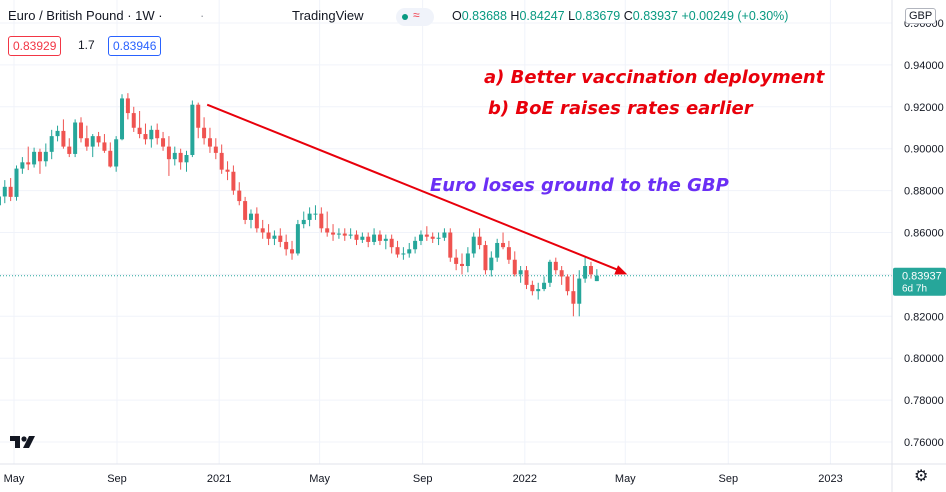 The image size is (946, 492). I want to click on time-axis-tick-label: 2022, so click(525, 479).